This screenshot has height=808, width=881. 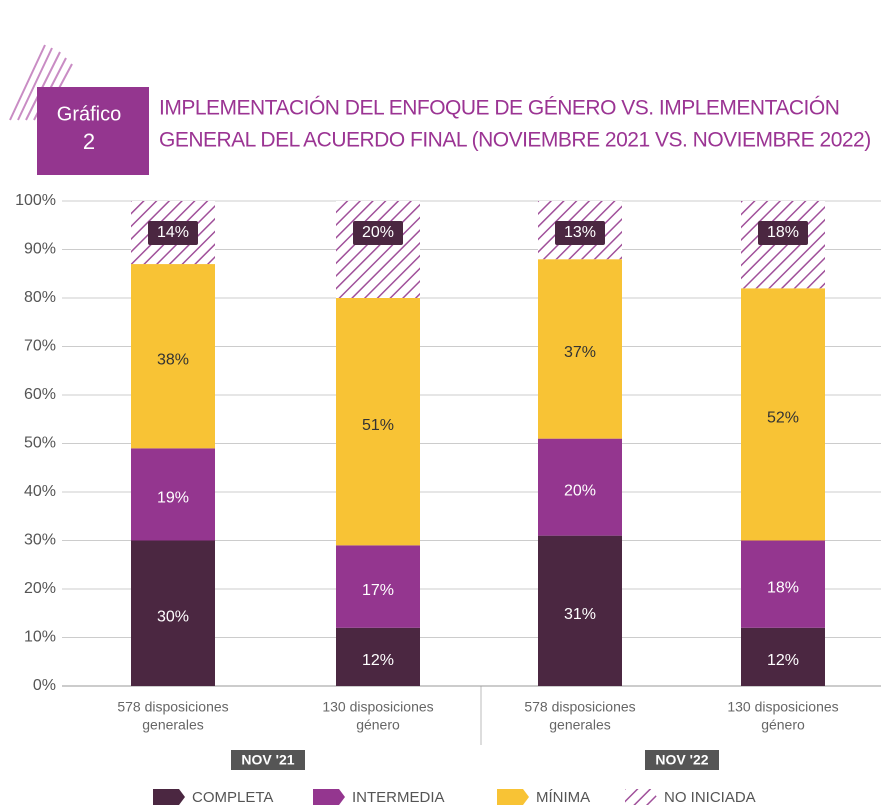 I want to click on y-tick-label: 60%, so click(x=40, y=394).